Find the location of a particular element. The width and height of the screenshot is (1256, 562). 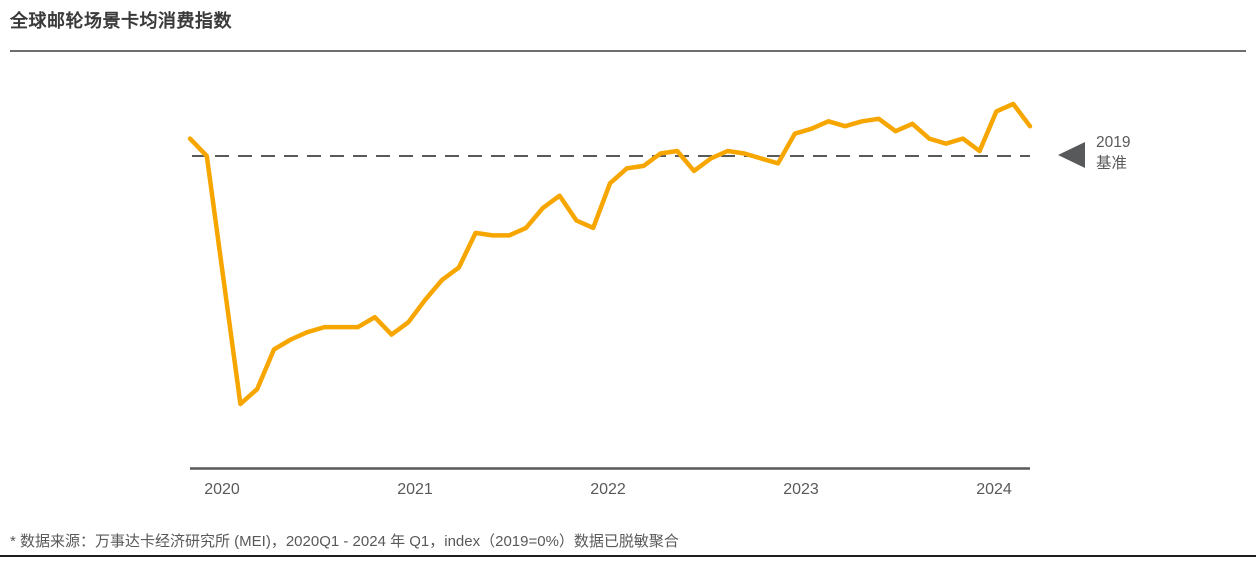

x-axis-year-label: 2021 is located at coordinates (415, 489).